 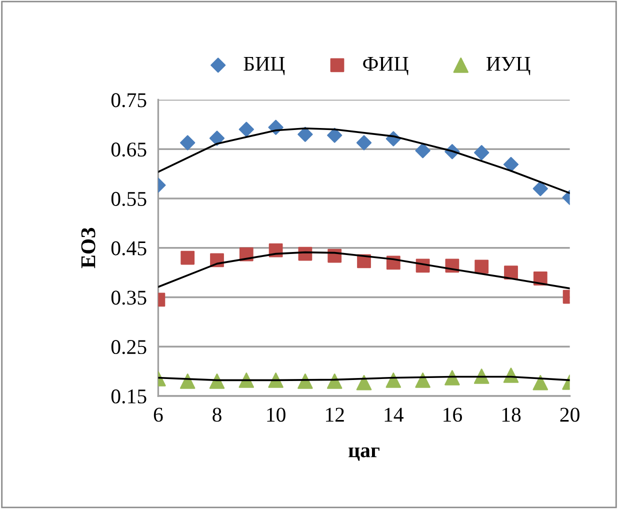 What do you see at coordinates (570, 415) in the screenshot?
I see `x-tick-label: 20` at bounding box center [570, 415].